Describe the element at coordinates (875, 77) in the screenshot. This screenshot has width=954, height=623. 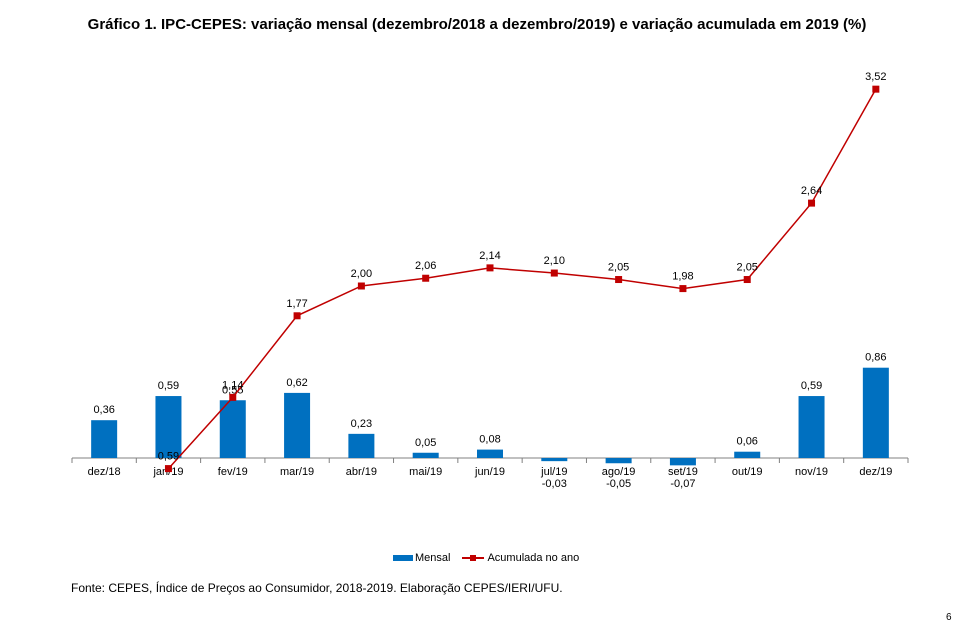
I see `line-value-label: 3,52` at that location.